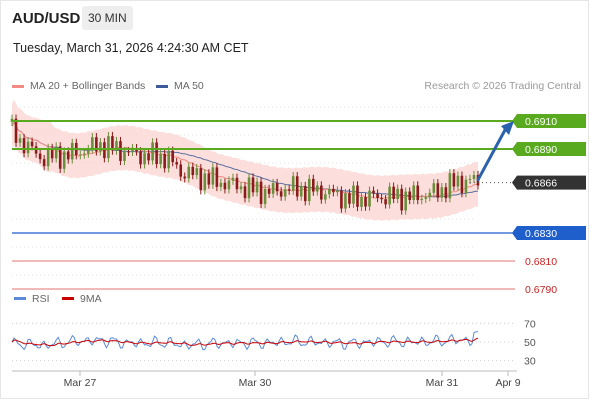  What do you see at coordinates (541, 184) in the screenshot?
I see `level-label-0.6866: 0.6866` at bounding box center [541, 184].